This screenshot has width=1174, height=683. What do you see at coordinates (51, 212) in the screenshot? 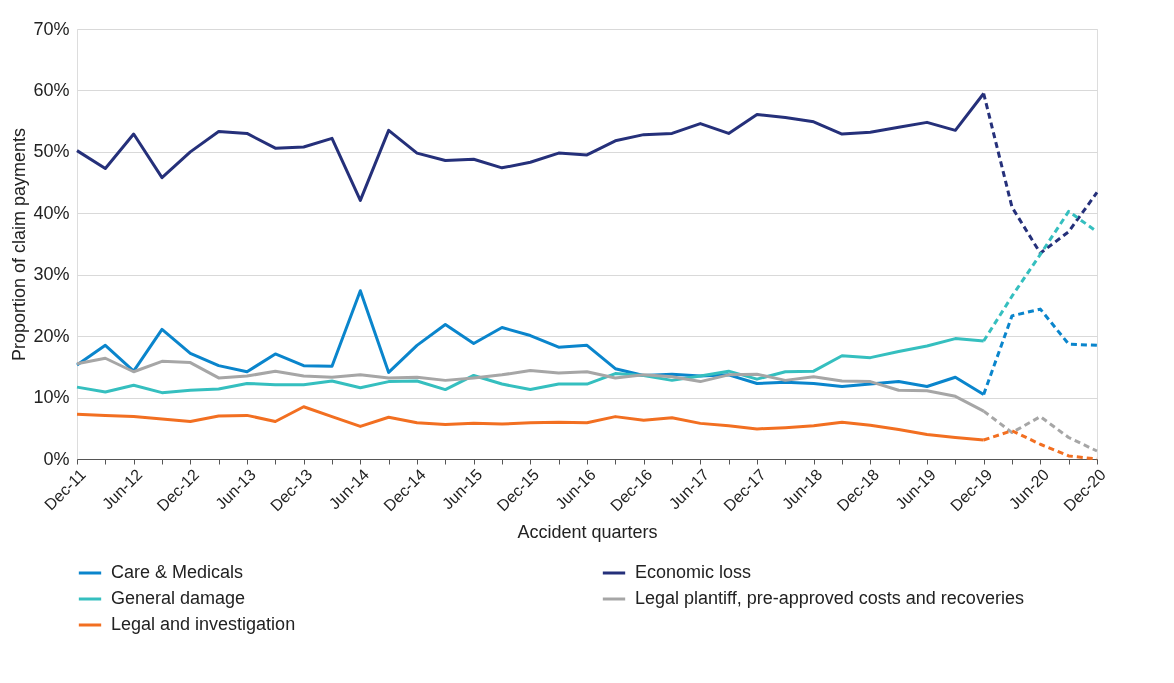
I see `y-tick-label: 40%` at bounding box center [51, 212].